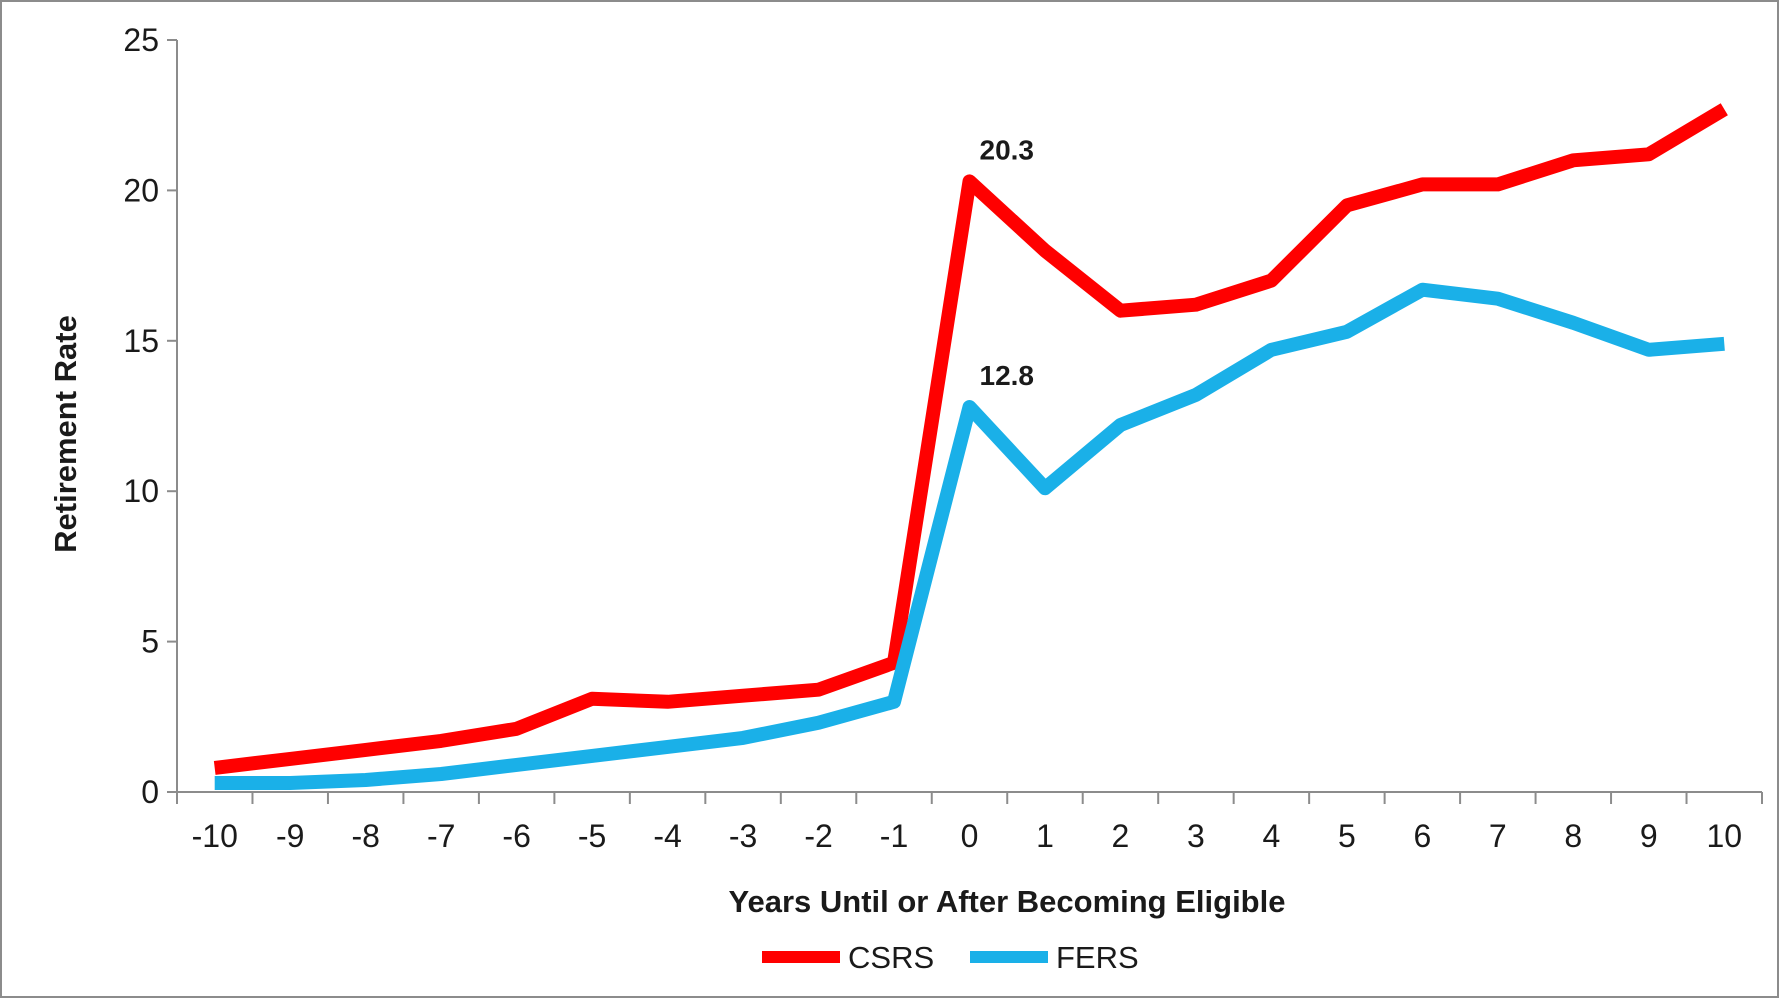 Image resolution: width=1779 pixels, height=1000 pixels. I want to click on x-tick-label: -6, so click(516, 836).